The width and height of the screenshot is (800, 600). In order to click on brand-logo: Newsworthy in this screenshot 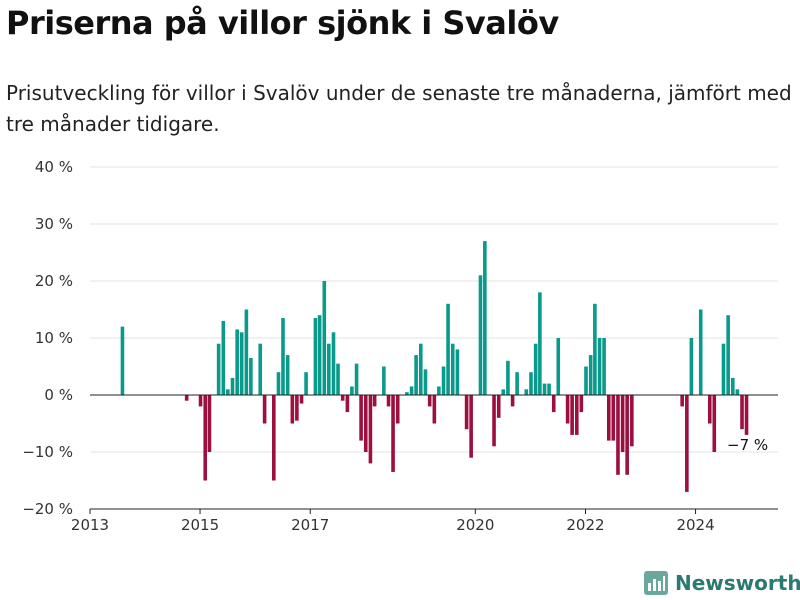, I will do `click(722, 583)`.